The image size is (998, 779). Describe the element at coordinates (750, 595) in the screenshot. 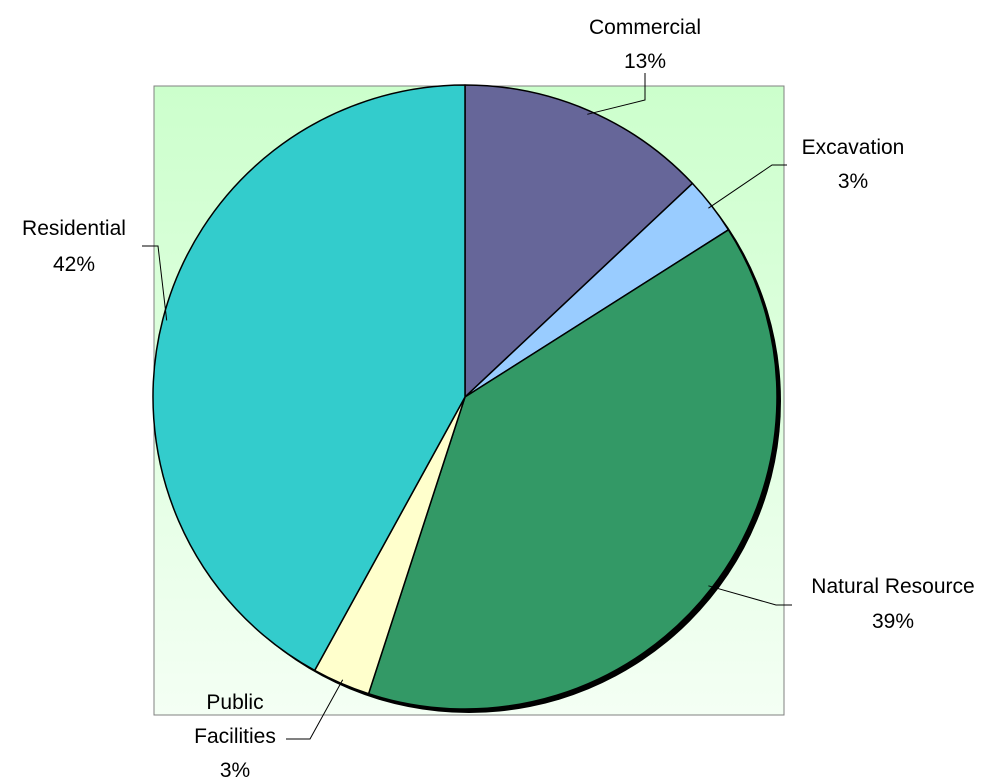

I see `leader-line-natural-resource` at that location.